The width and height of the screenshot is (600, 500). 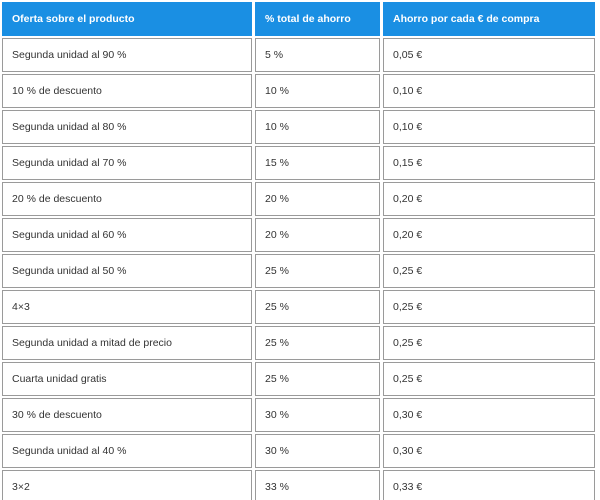 What do you see at coordinates (127, 485) in the screenshot?
I see `cell-offer: 3×2` at bounding box center [127, 485].